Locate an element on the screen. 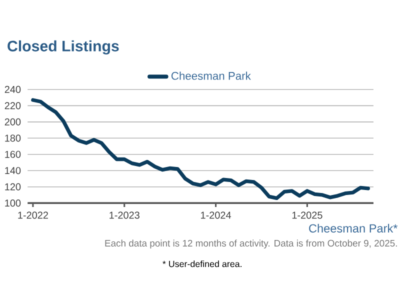 This screenshot has width=400, height=296. x-tick-label: 1-2023 is located at coordinates (125, 215).